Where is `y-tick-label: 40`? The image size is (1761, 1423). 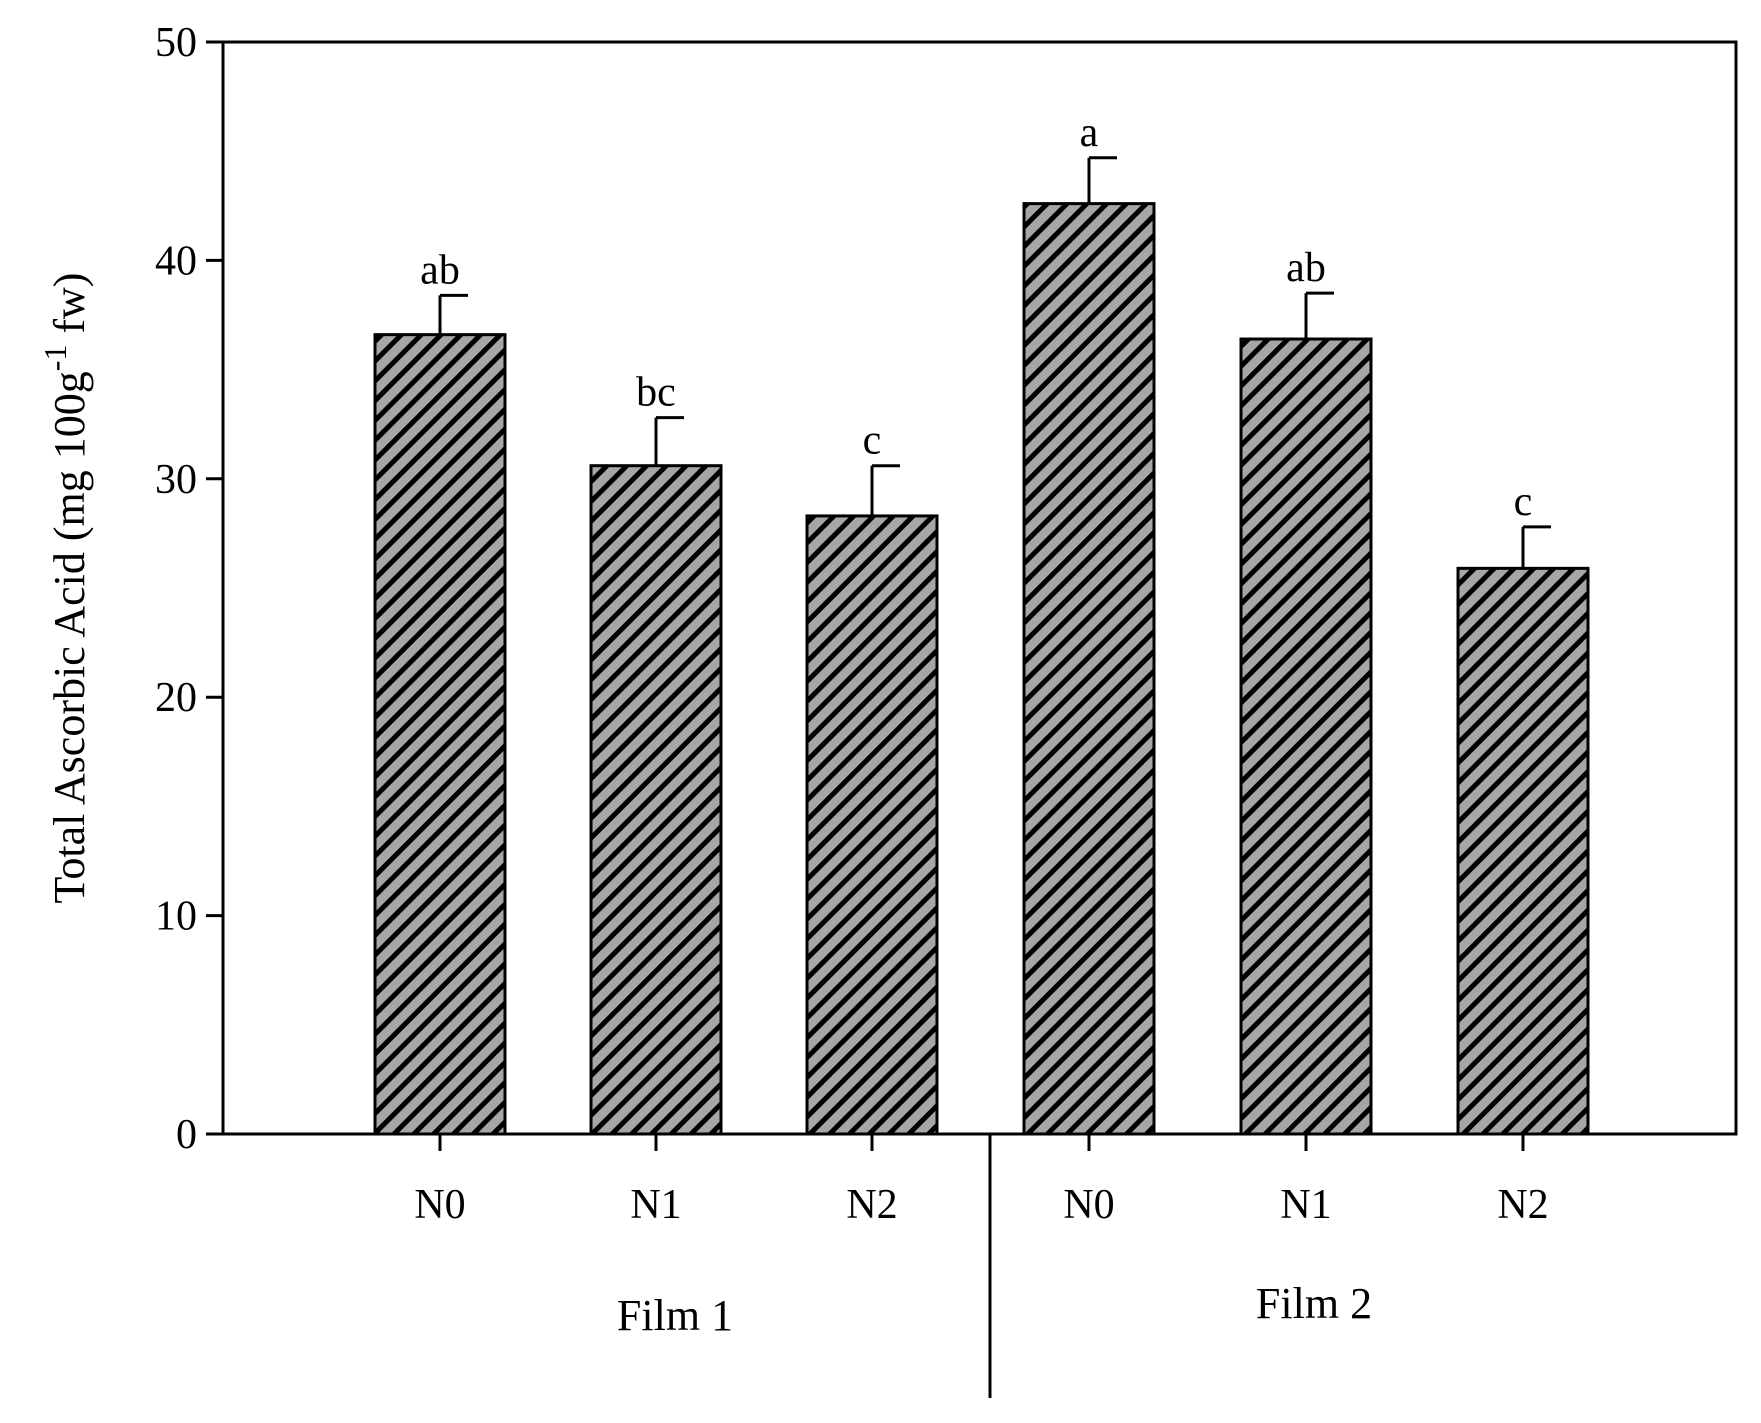
y-tick-label: 40 is located at coordinates (176, 261).